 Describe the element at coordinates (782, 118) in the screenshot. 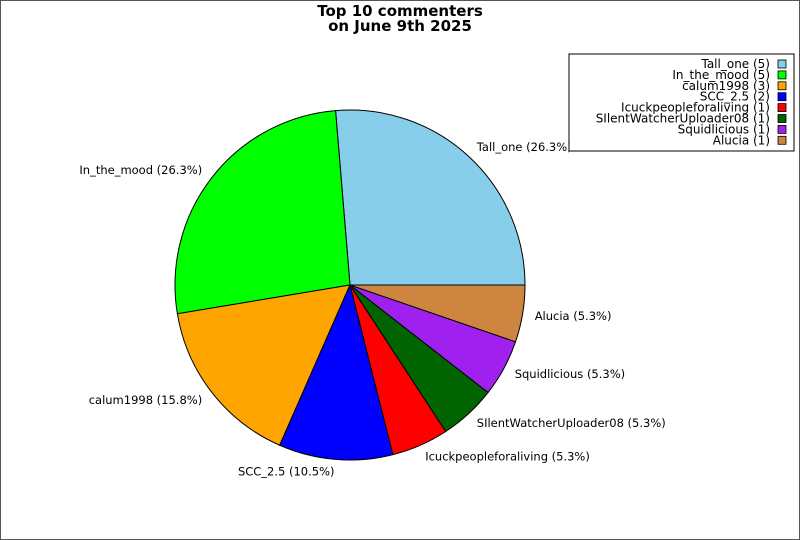

I see `legend-swatch-silentwatcheruploader08` at that location.